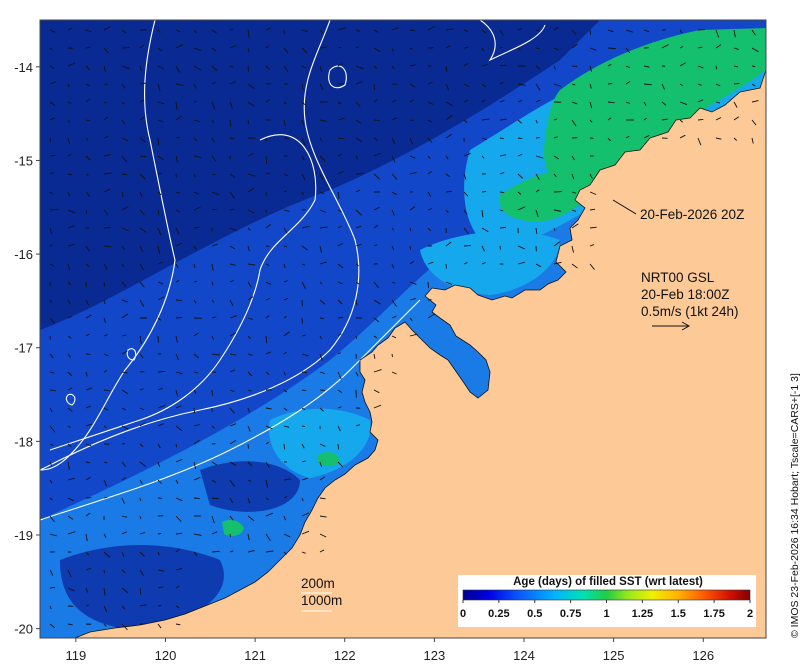 Image resolution: width=810 pixels, height=672 pixels. What do you see at coordinates (608, 582) in the screenshot?
I see `colorbar-title: Age (days) of filled SST (wrt latest)` at bounding box center [608, 582].